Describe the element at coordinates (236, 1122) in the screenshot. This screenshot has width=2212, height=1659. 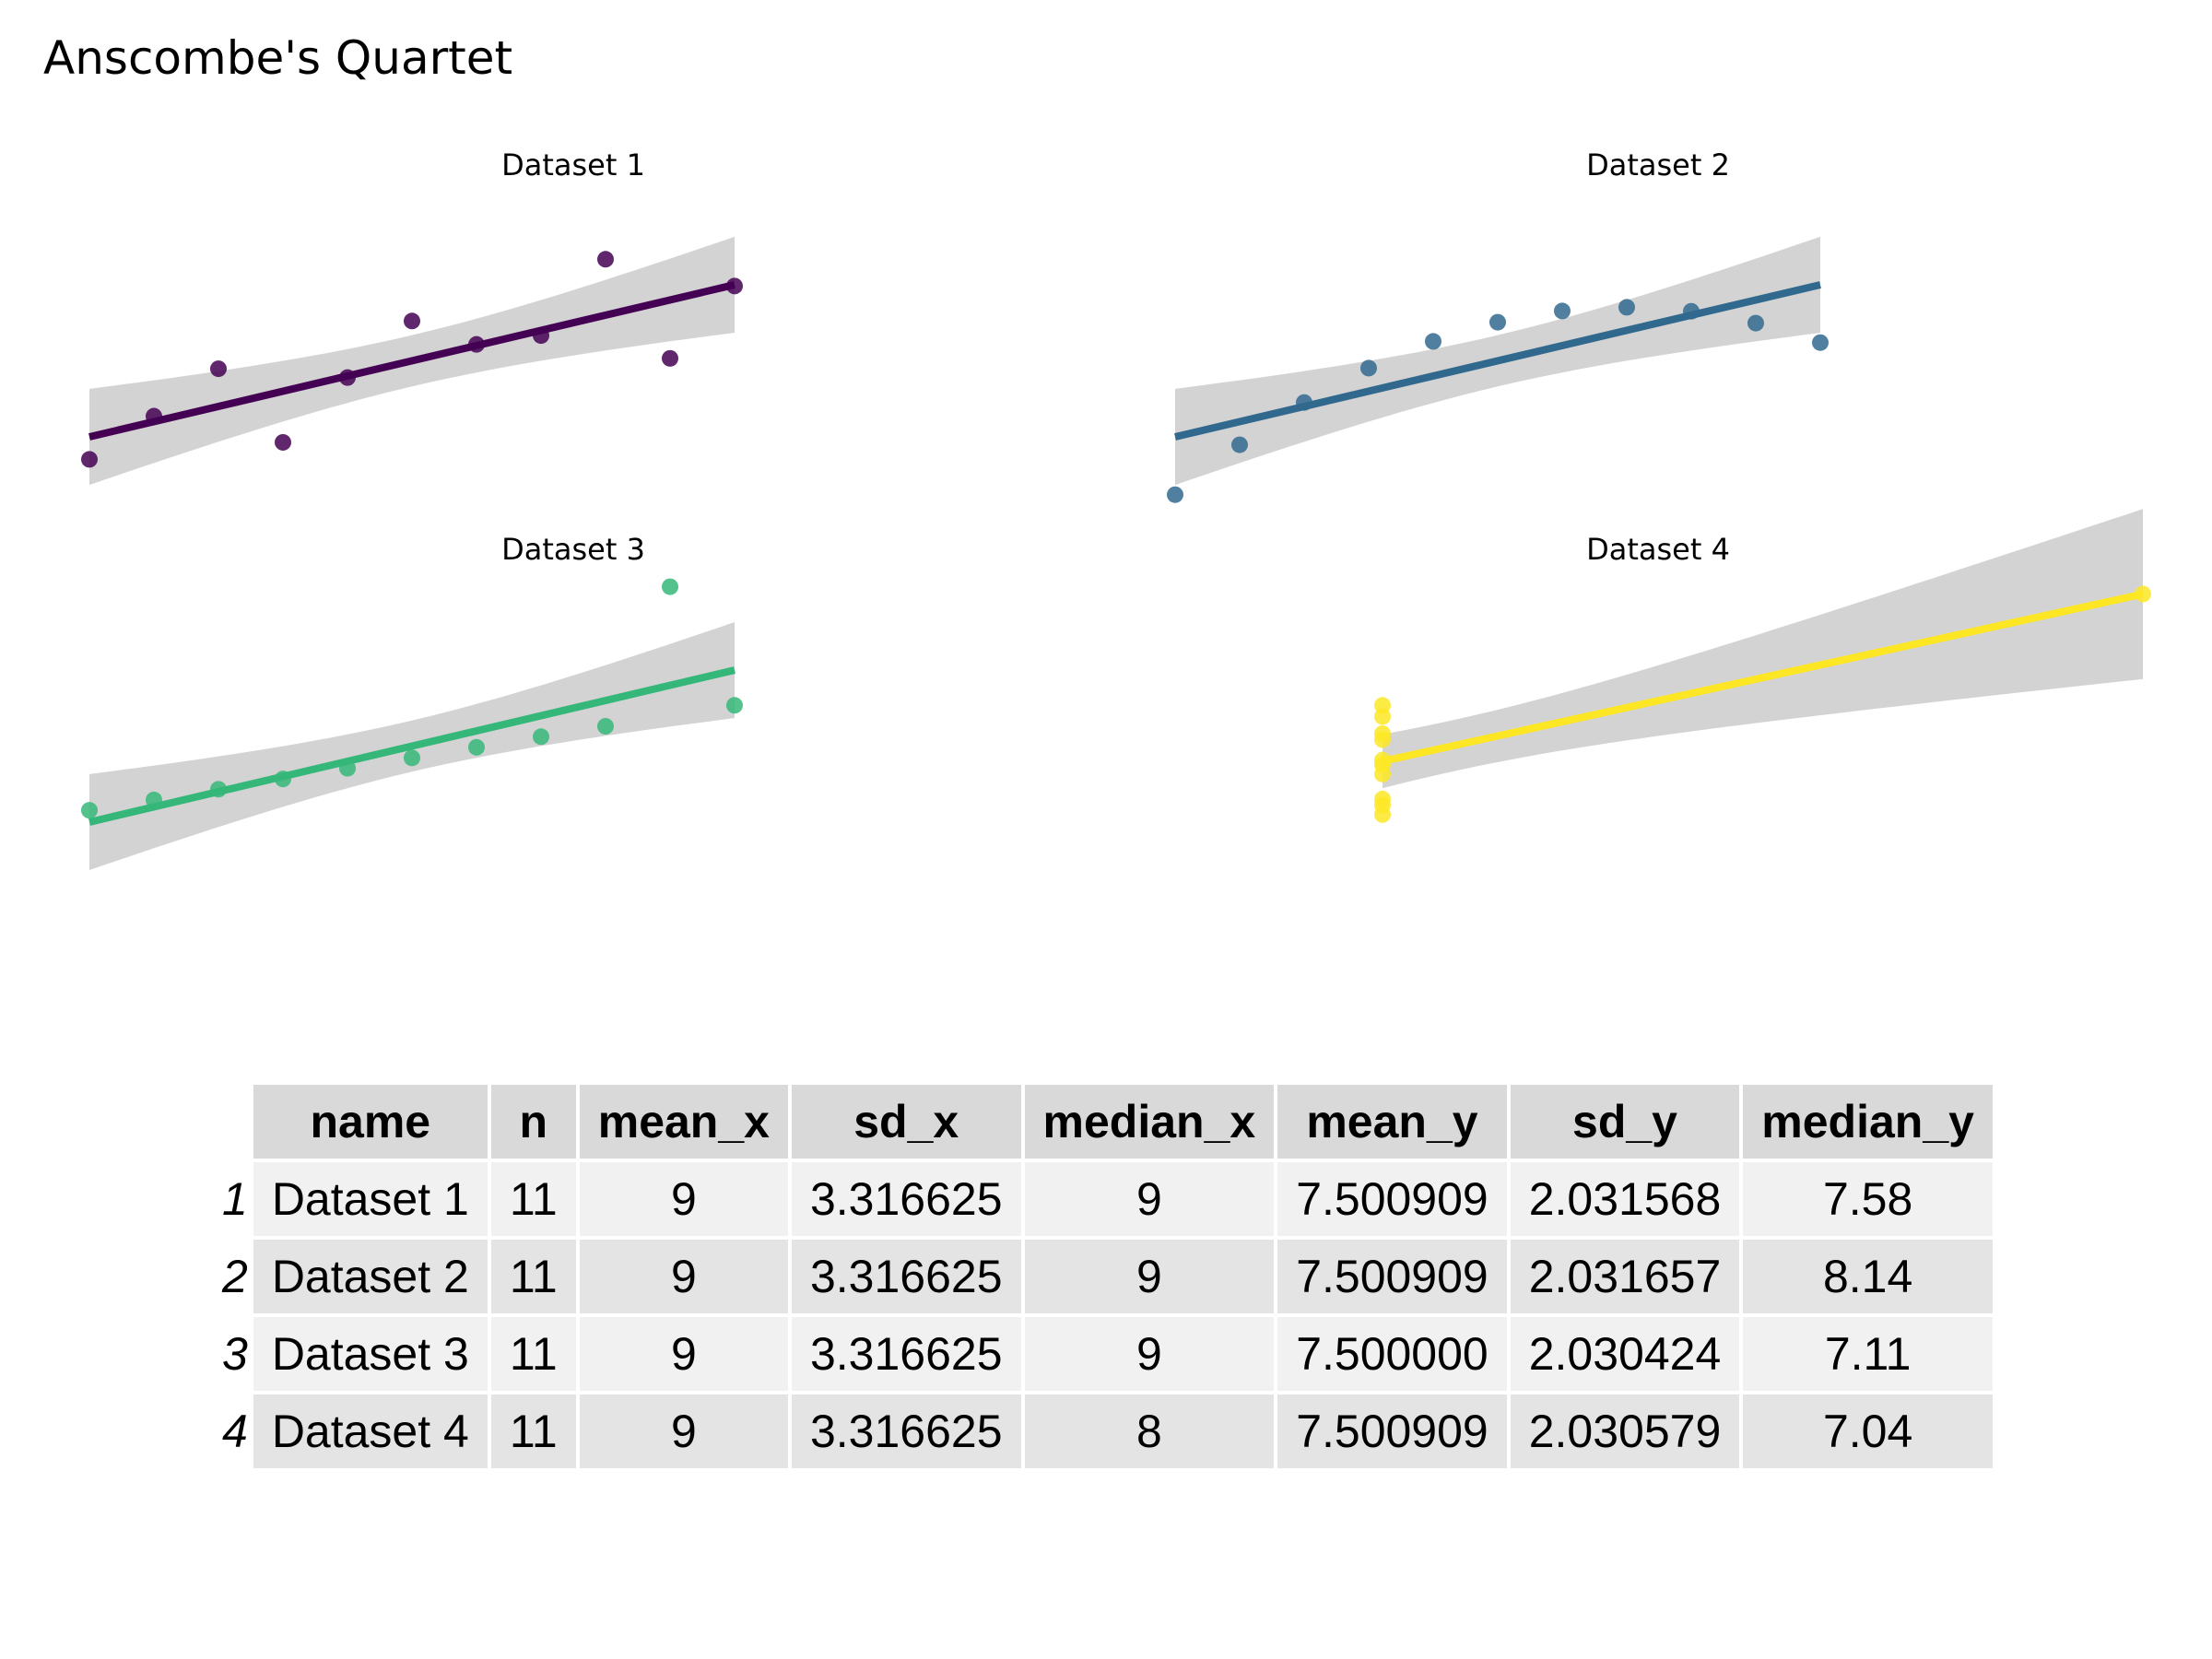
I see `table-corner` at that location.